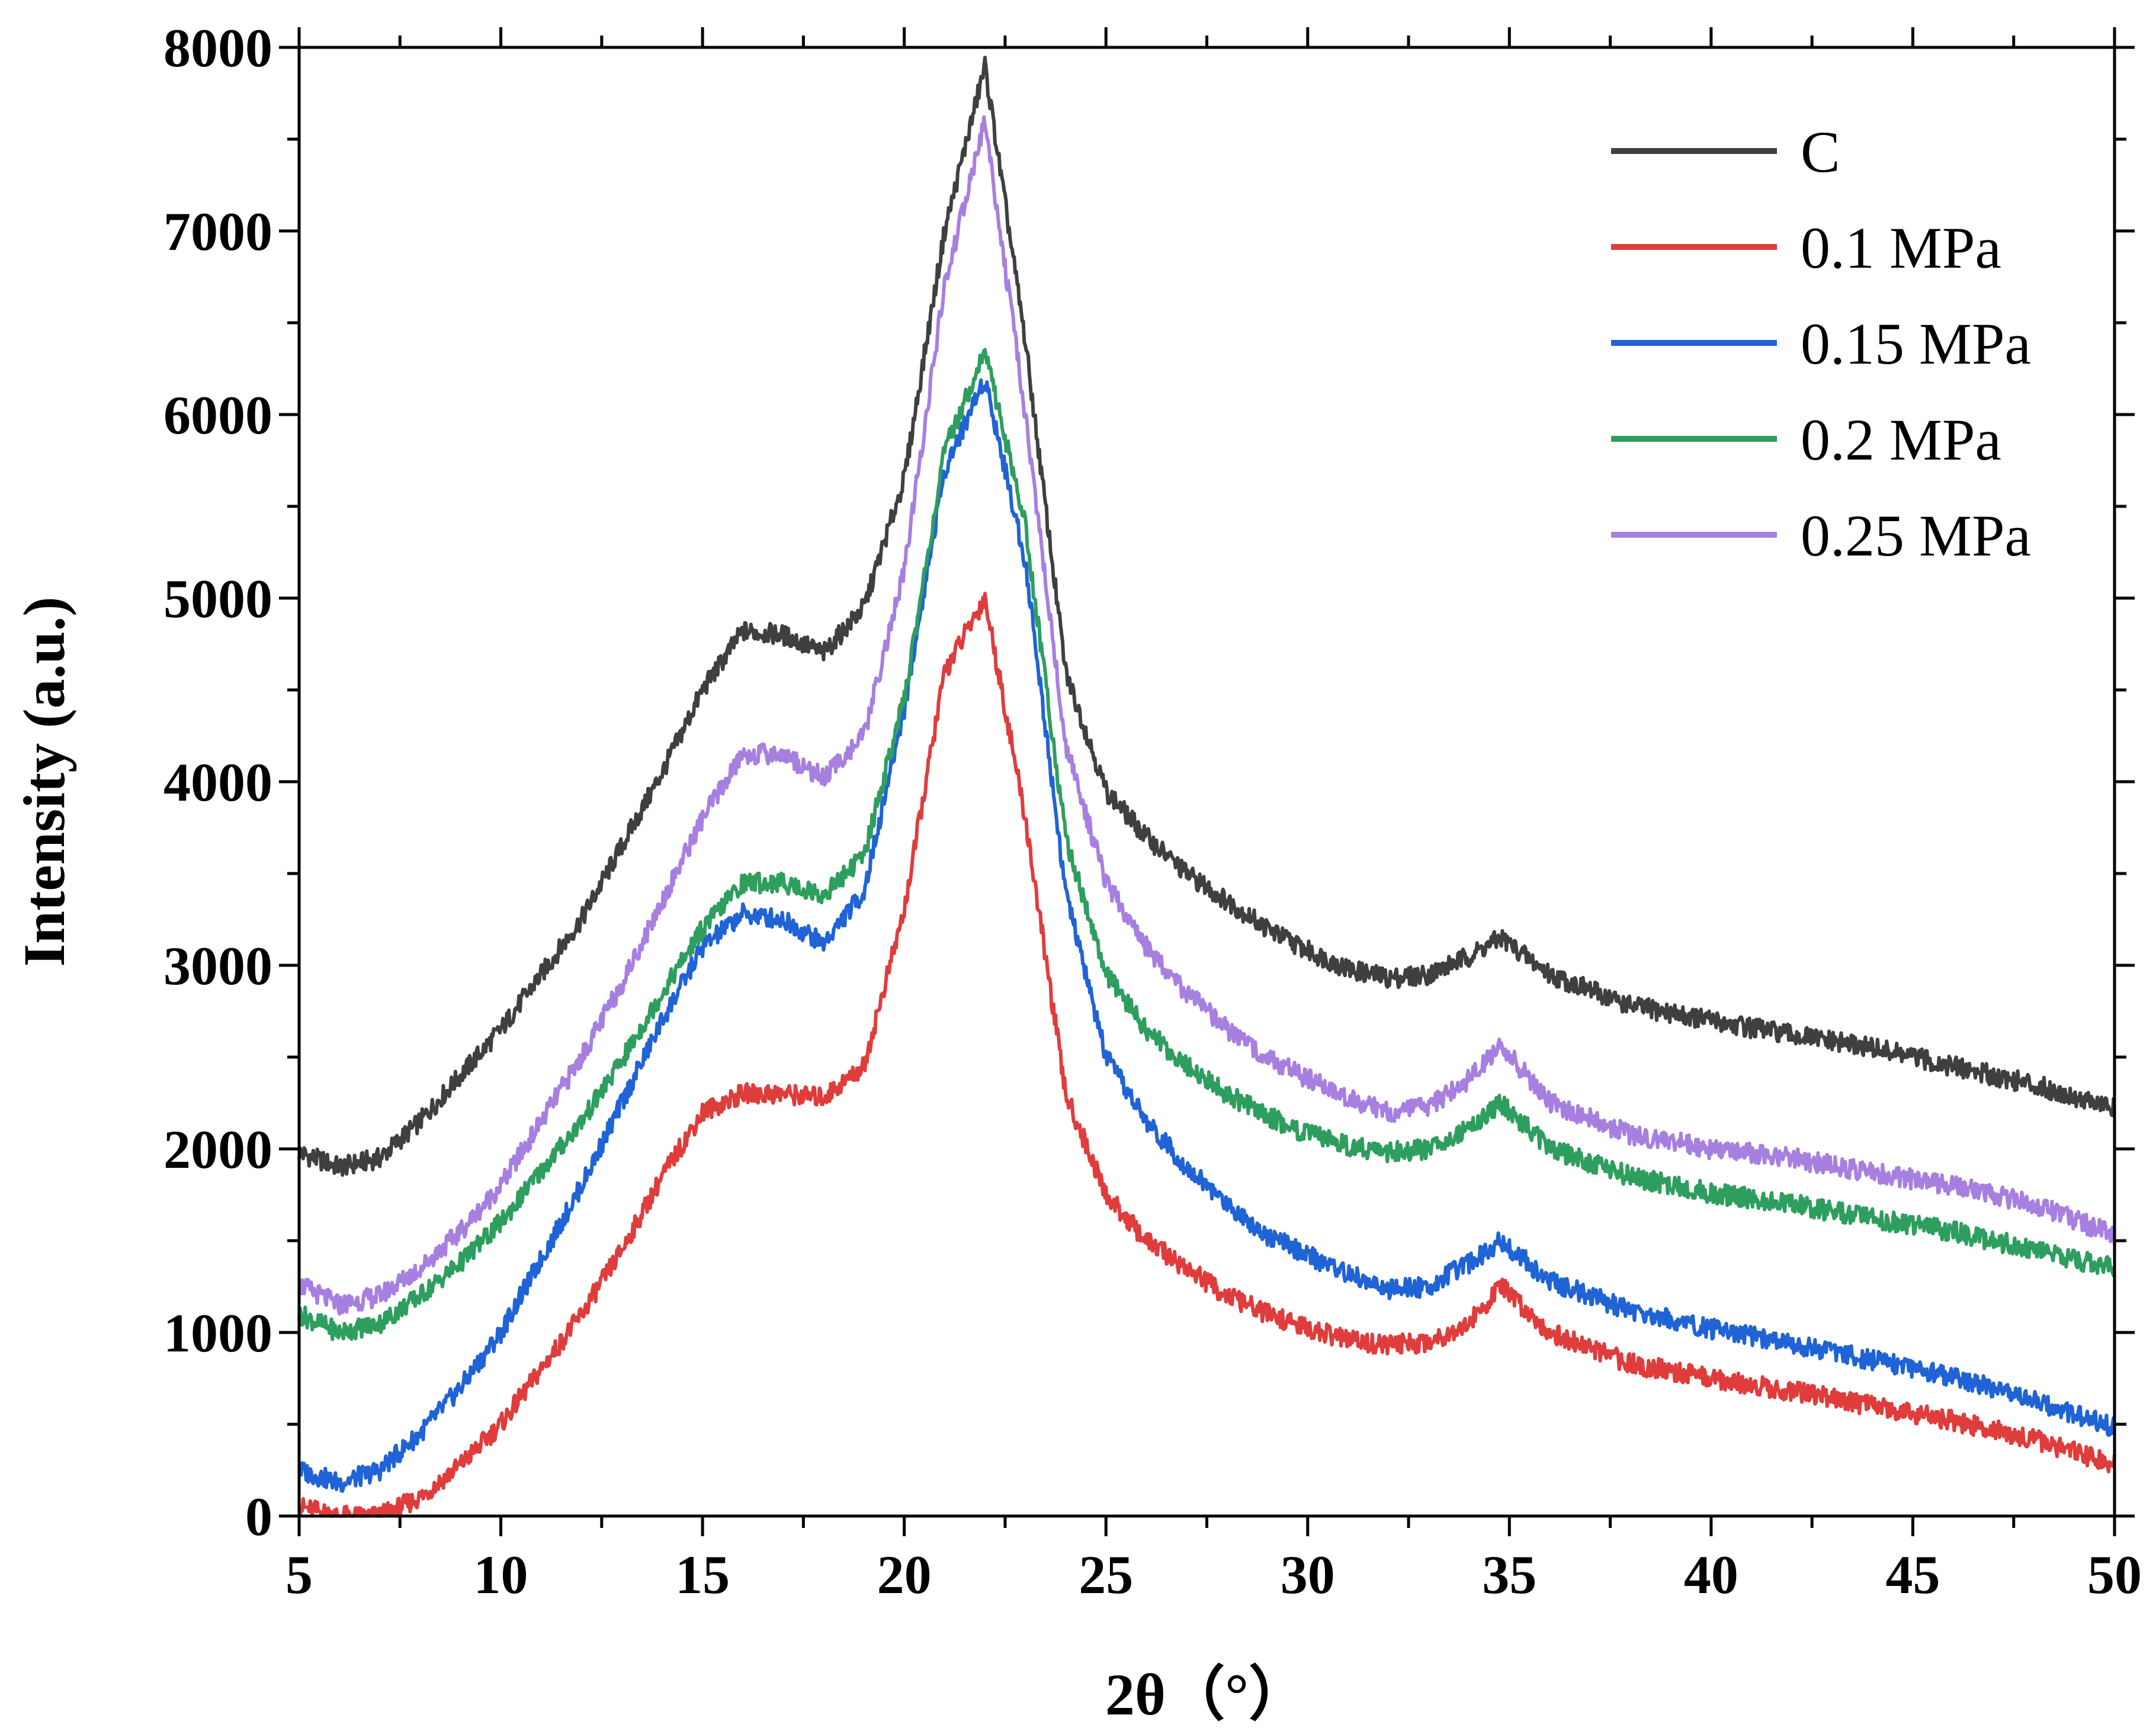  What do you see at coordinates (44, 781) in the screenshot?
I see `y-axis-title: Intensity (a.u.)` at bounding box center [44, 781].